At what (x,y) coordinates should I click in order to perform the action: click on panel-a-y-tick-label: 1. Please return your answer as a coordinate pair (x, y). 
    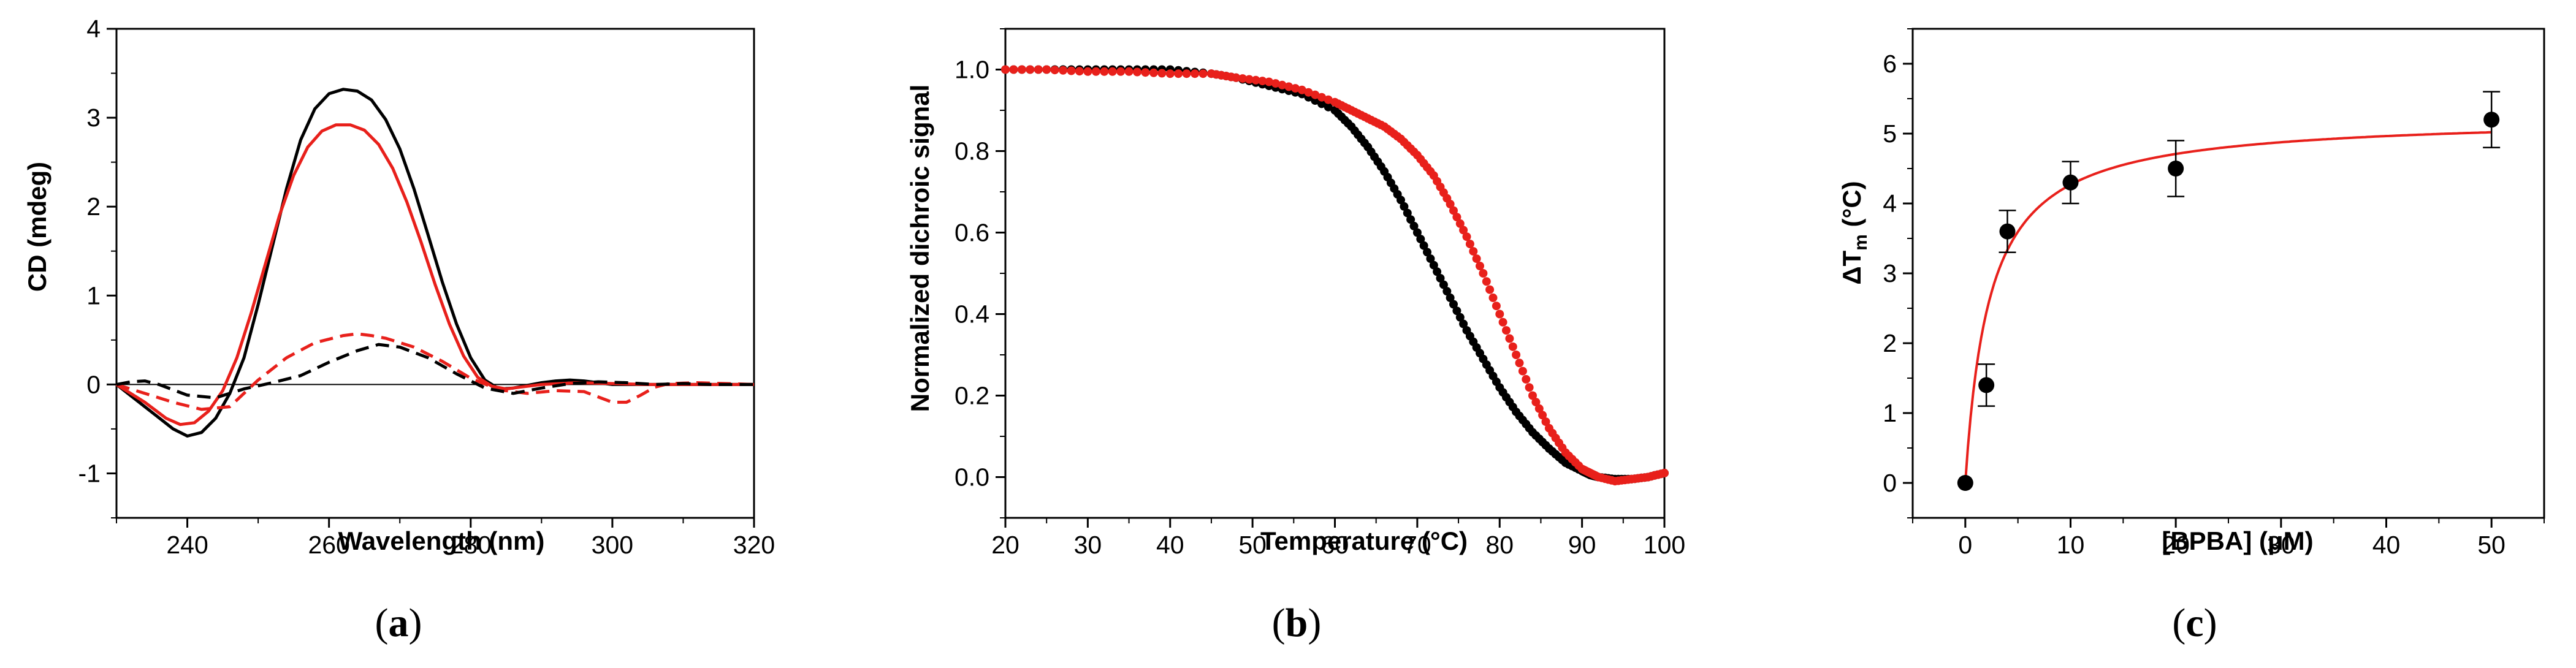
    Looking at the image, I should click on (93, 295).